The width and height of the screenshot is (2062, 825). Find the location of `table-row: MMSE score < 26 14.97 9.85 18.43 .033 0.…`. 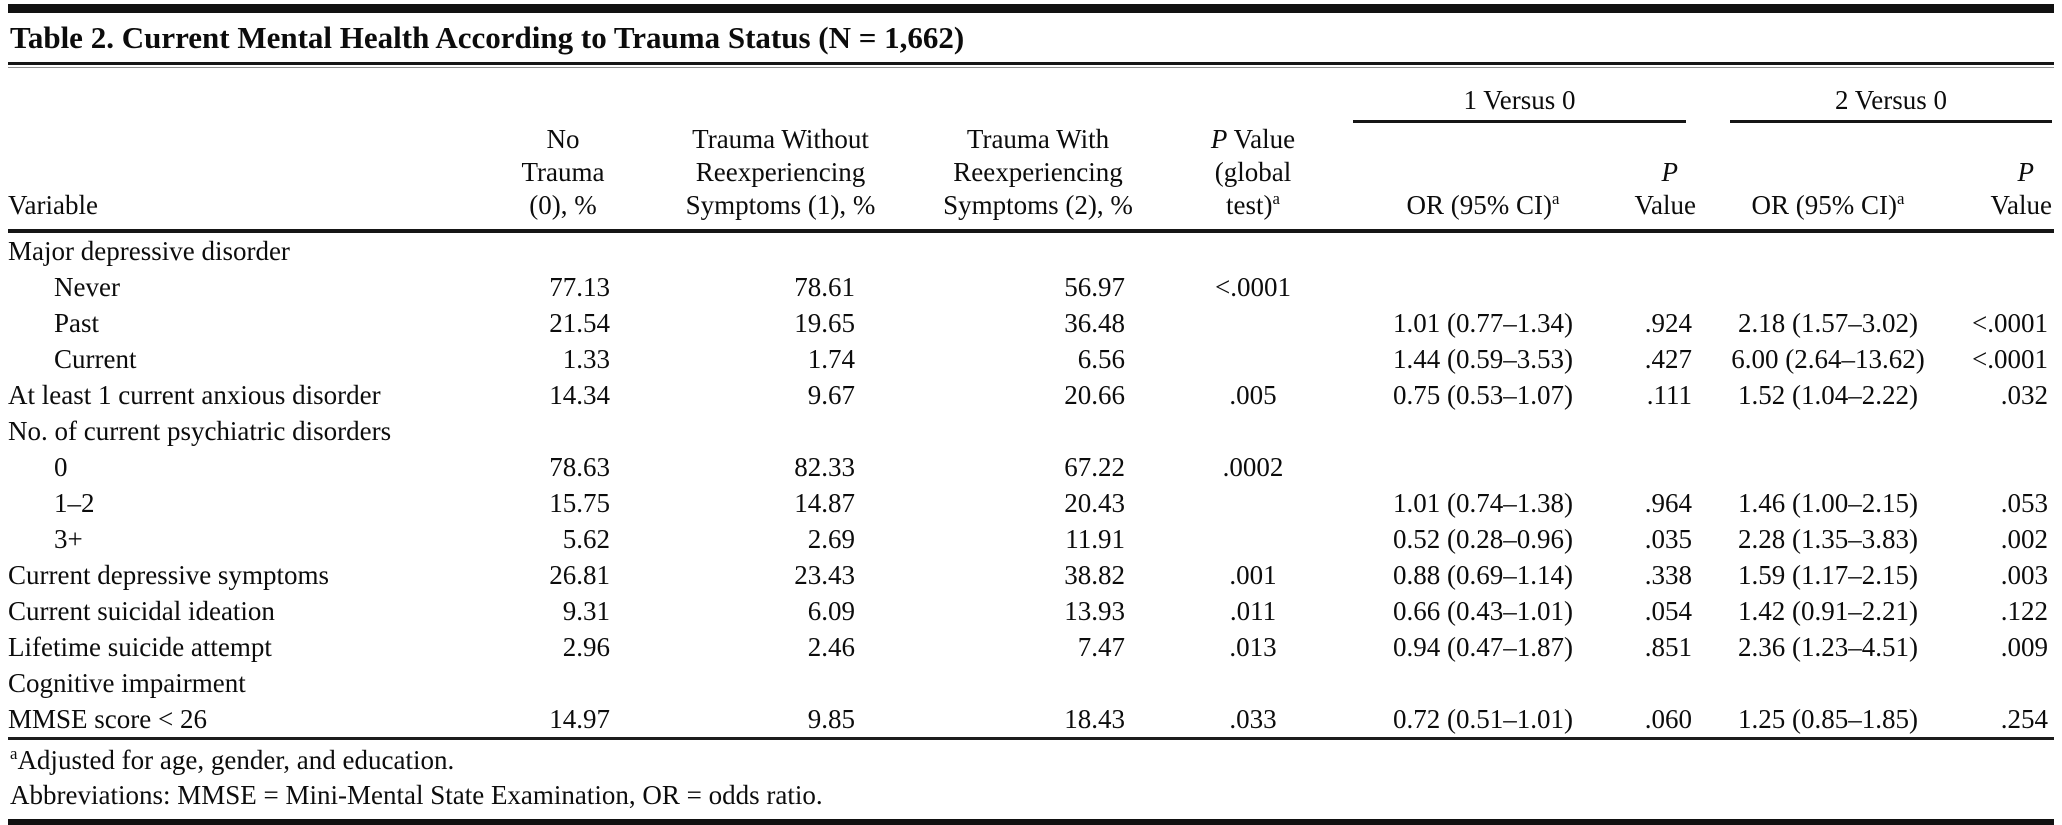

table-row: MMSE score < 26 14.97 9.85 18.43 .033 0.… is located at coordinates (1031, 719).